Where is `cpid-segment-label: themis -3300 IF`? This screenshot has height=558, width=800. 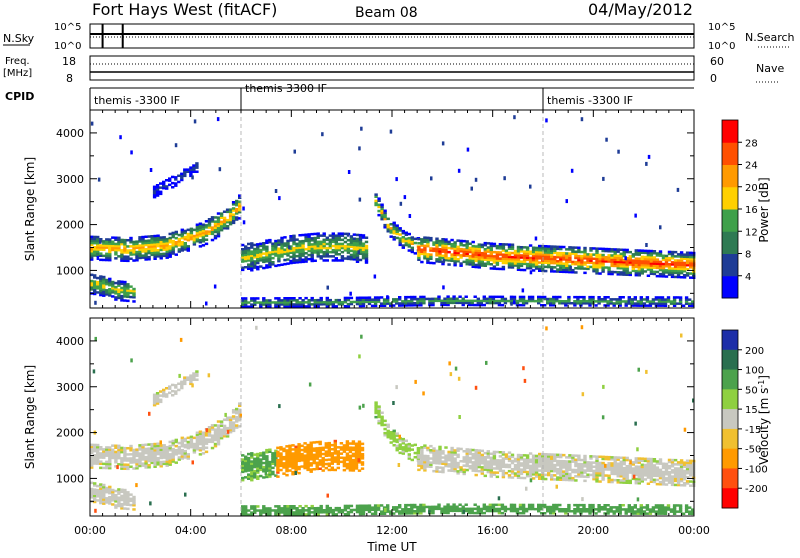 cpid-segment-label: themis -3300 IF is located at coordinates (590, 100).